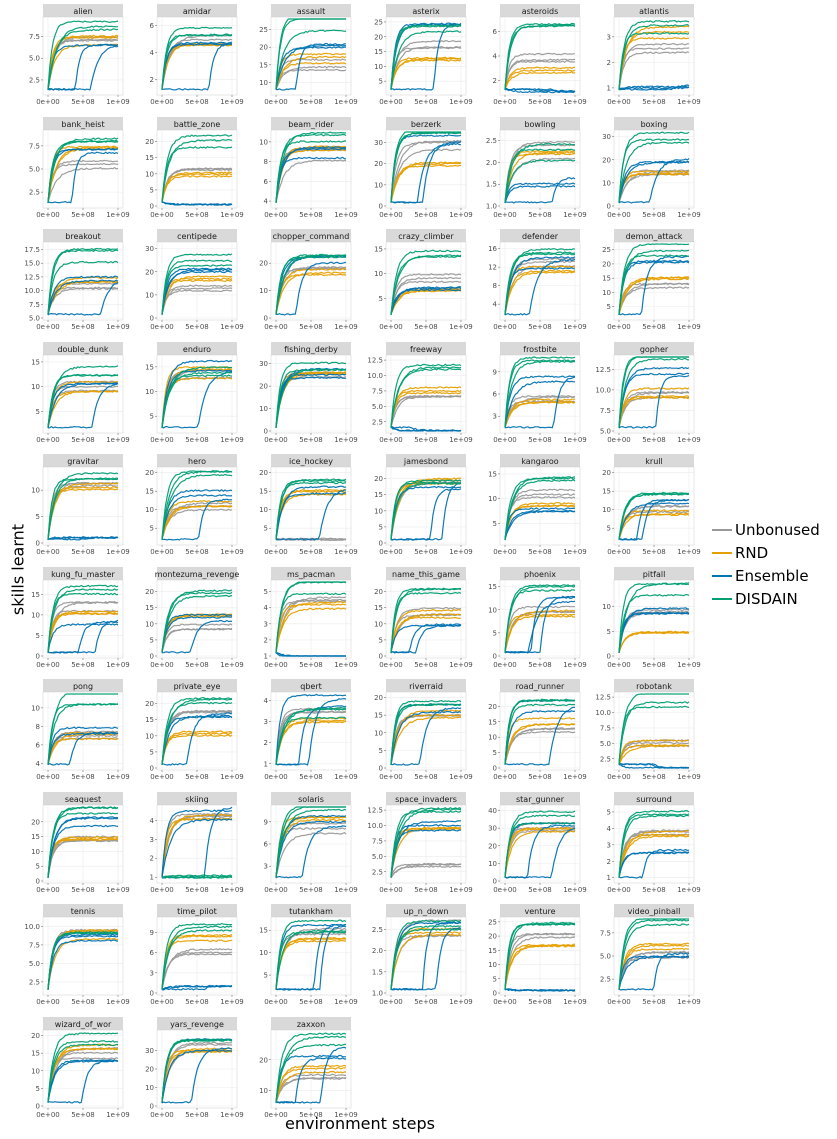 This screenshot has width=837, height=1139. Describe the element at coordinates (80, 1068) in the screenshot. I see `panel-wizard_of_wor: wizard_of_wor 0 5 10 15 20 0e+00 5e+08 1e+09` at that location.